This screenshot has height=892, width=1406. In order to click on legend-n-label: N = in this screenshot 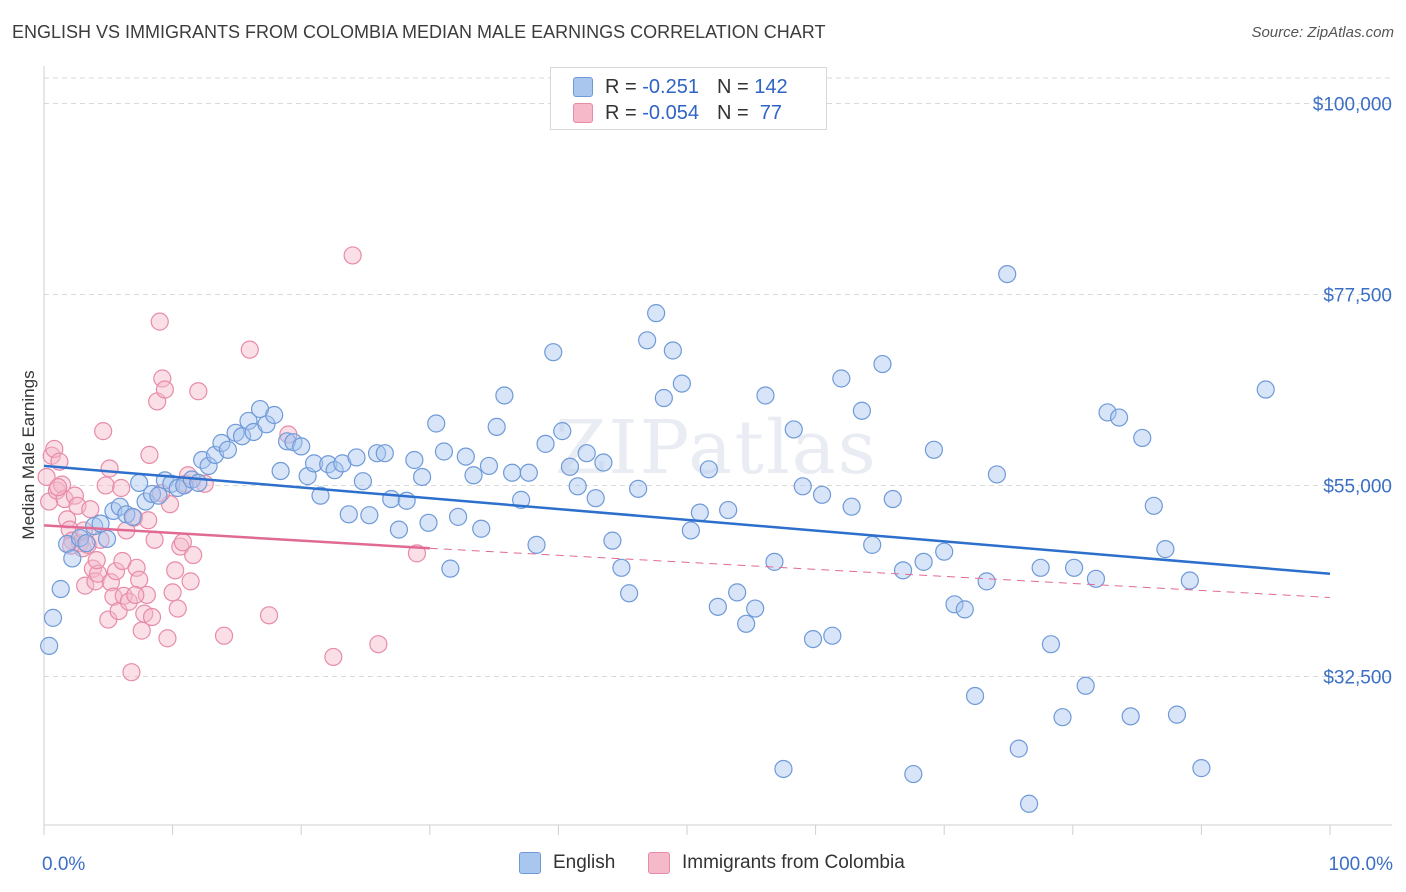, I will do `click(735, 112)`.